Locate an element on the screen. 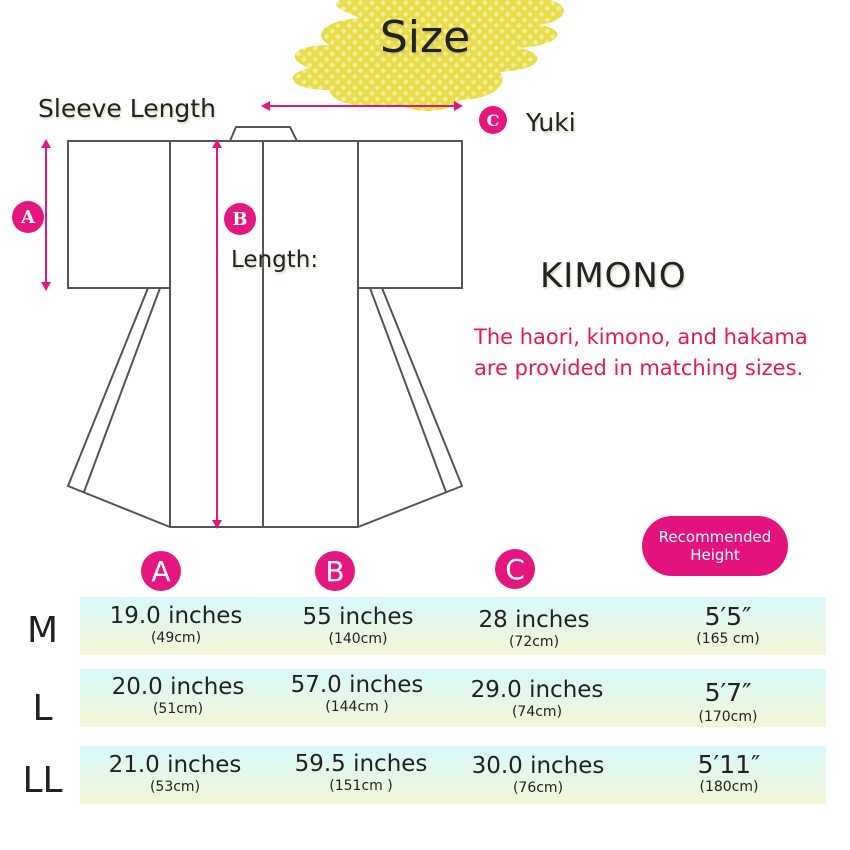  value-inches: 29.0 inches is located at coordinates (537, 690).